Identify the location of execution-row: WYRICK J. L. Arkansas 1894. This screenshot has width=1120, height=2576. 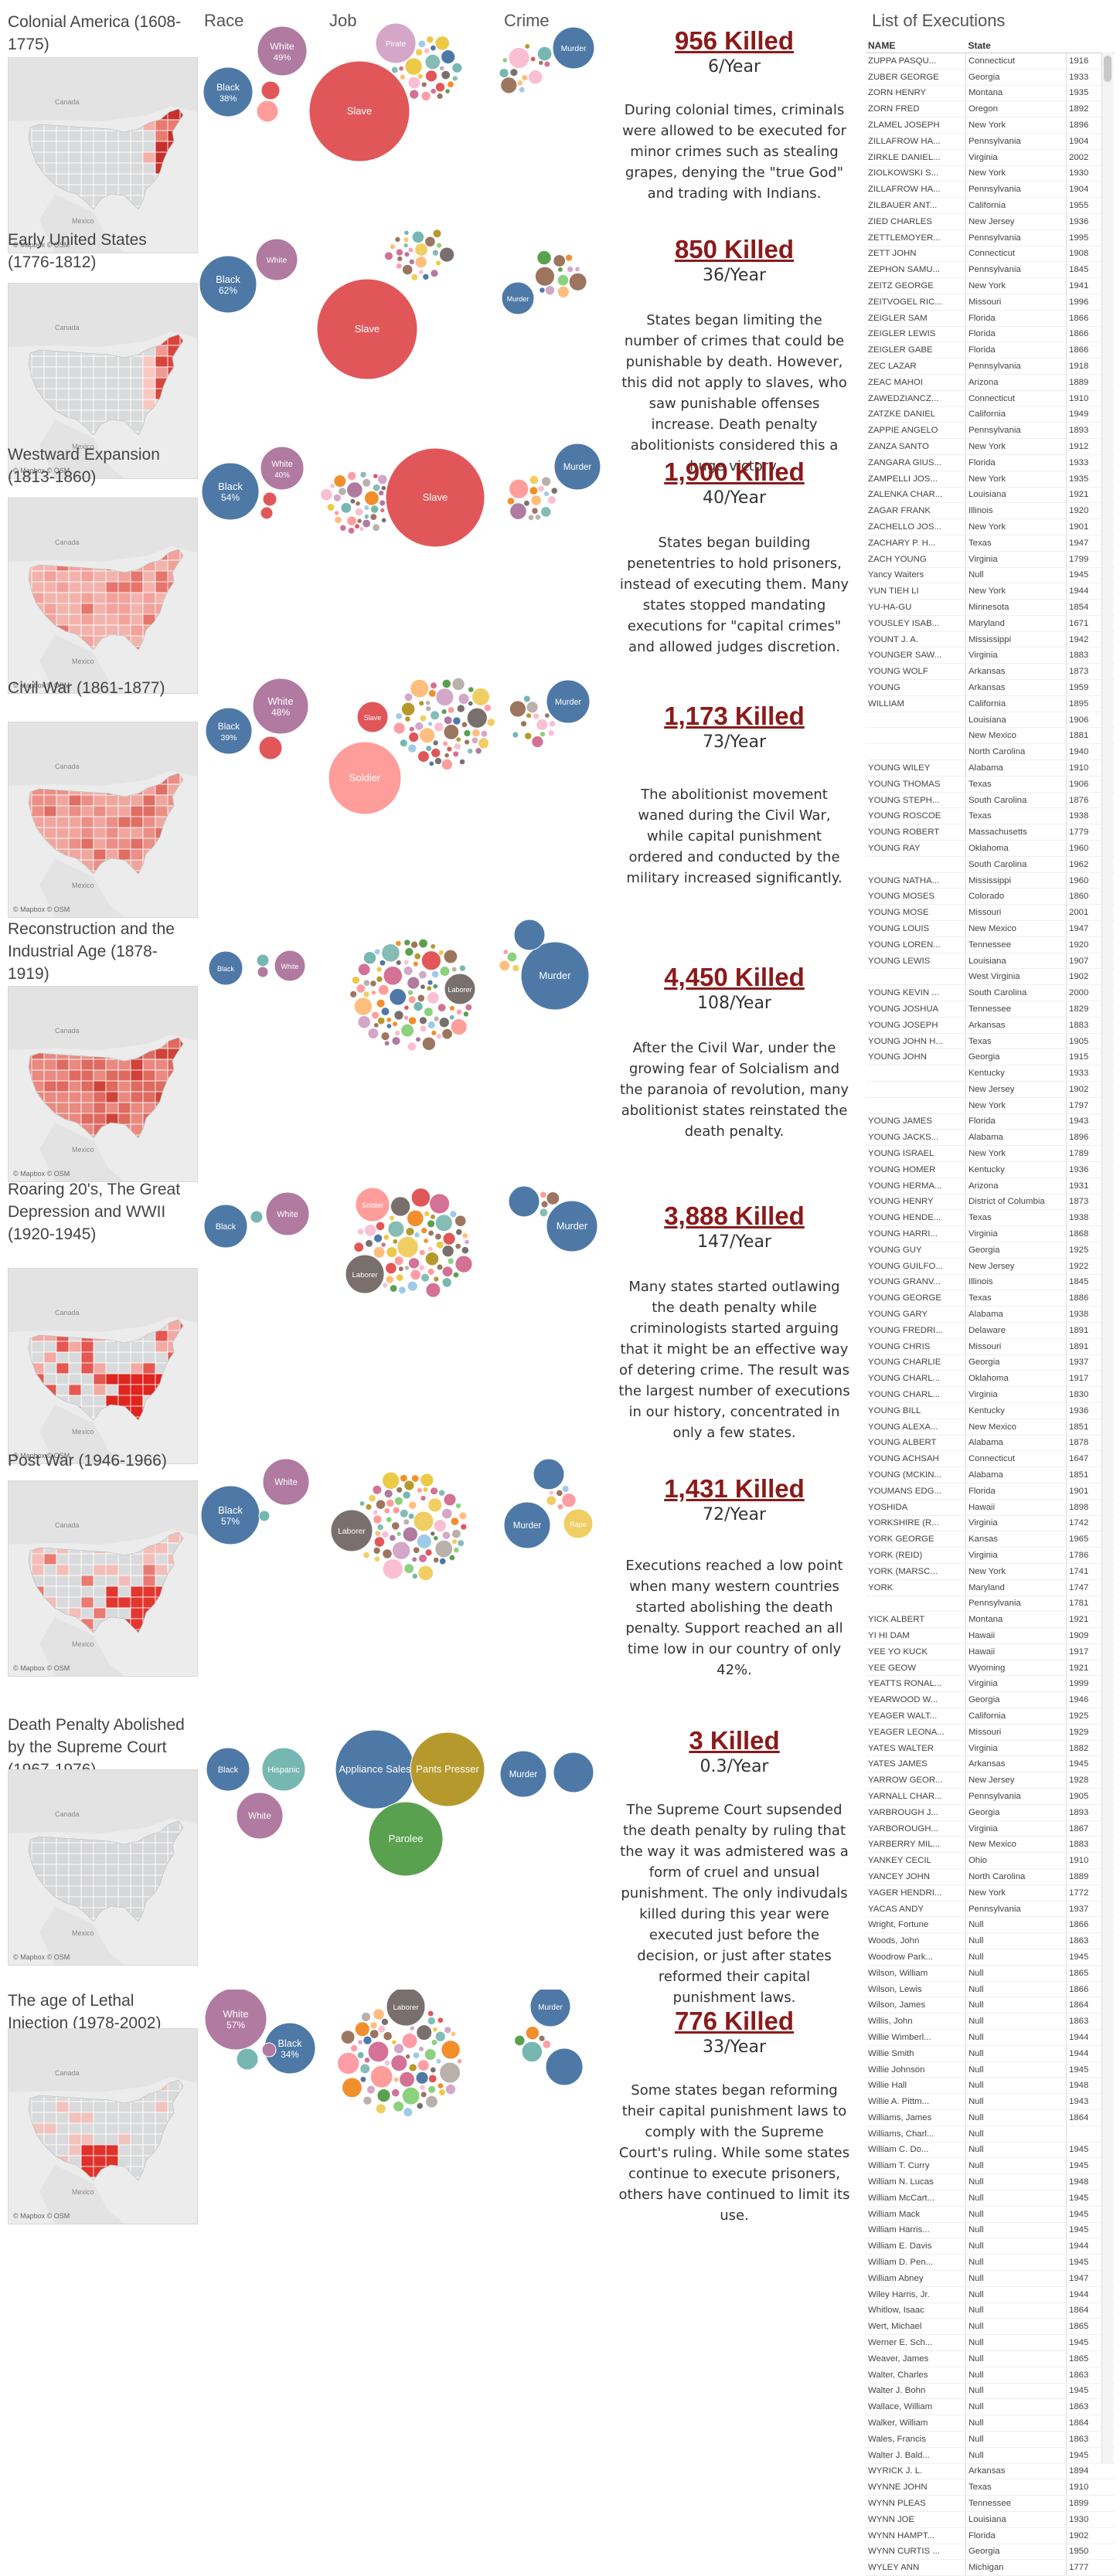
(990, 2471).